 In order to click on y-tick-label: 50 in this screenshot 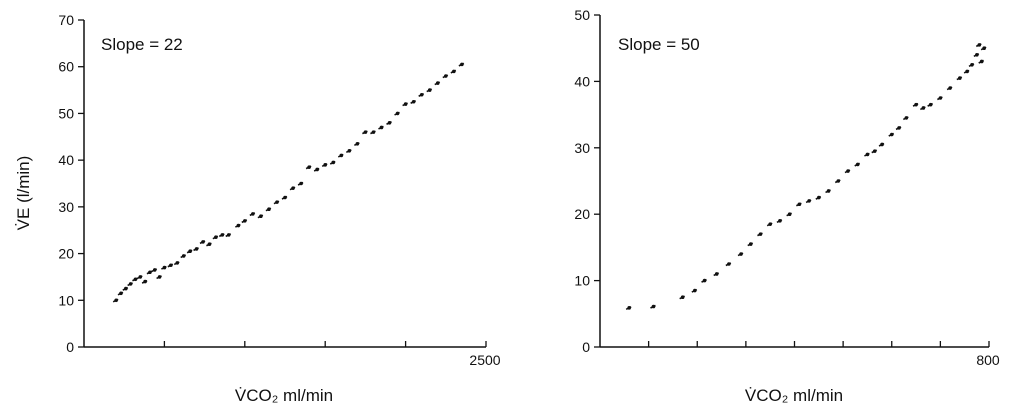, I will do `click(582, 15)`.